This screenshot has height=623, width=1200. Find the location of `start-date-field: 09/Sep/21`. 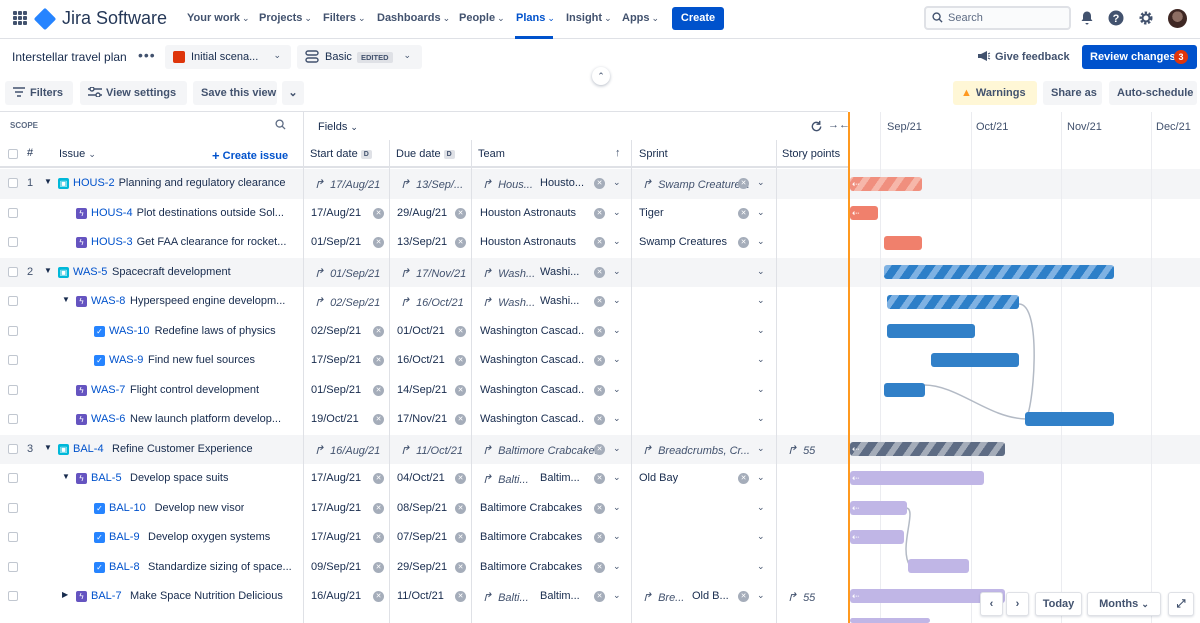

start-date-field: 09/Sep/21 is located at coordinates (336, 566).